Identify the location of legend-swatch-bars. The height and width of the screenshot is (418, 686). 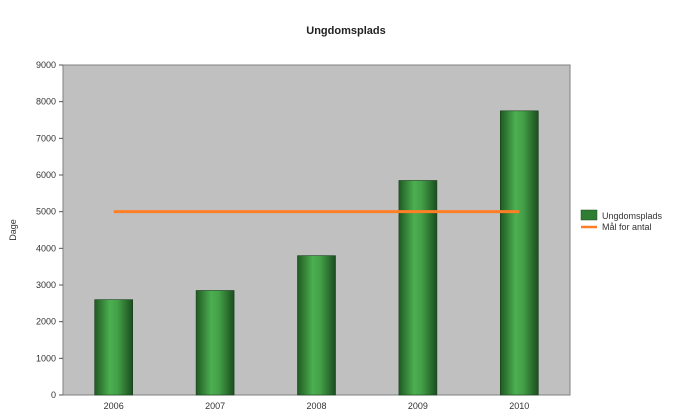
(589, 215).